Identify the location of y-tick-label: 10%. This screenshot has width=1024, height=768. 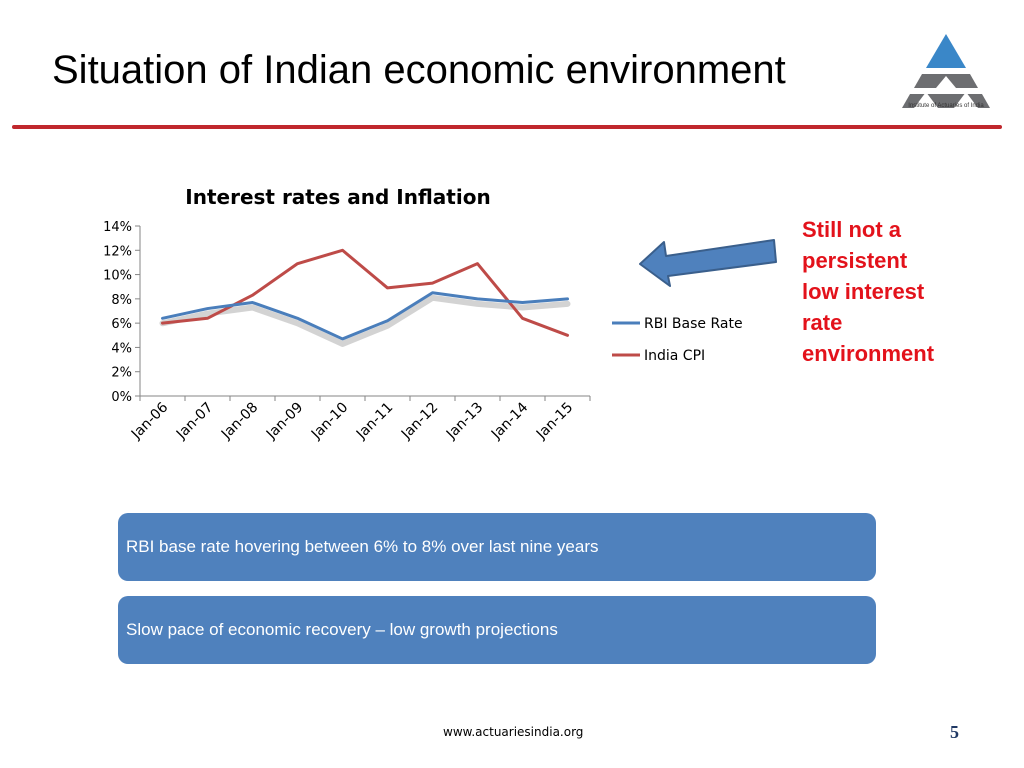
(117, 276).